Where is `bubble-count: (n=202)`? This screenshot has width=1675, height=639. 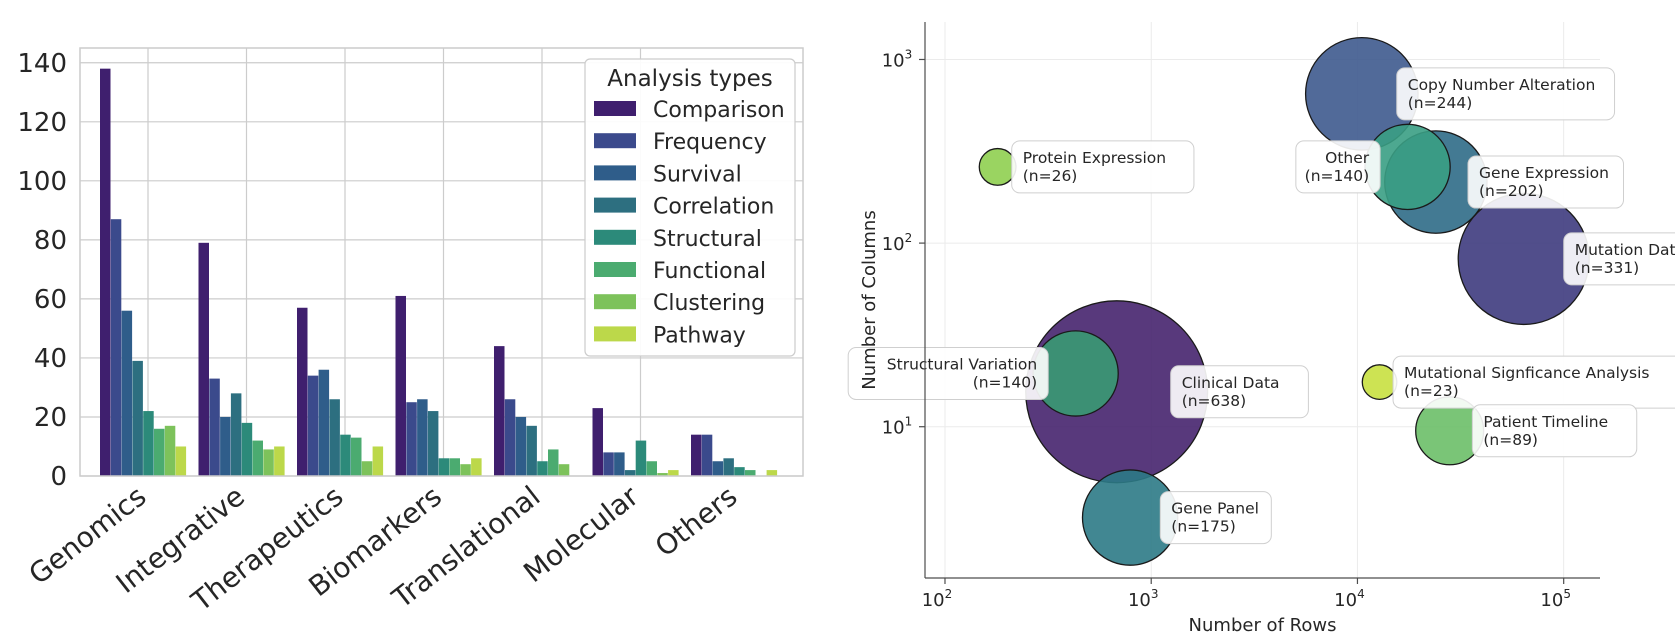
bubble-count: (n=202) is located at coordinates (1511, 191).